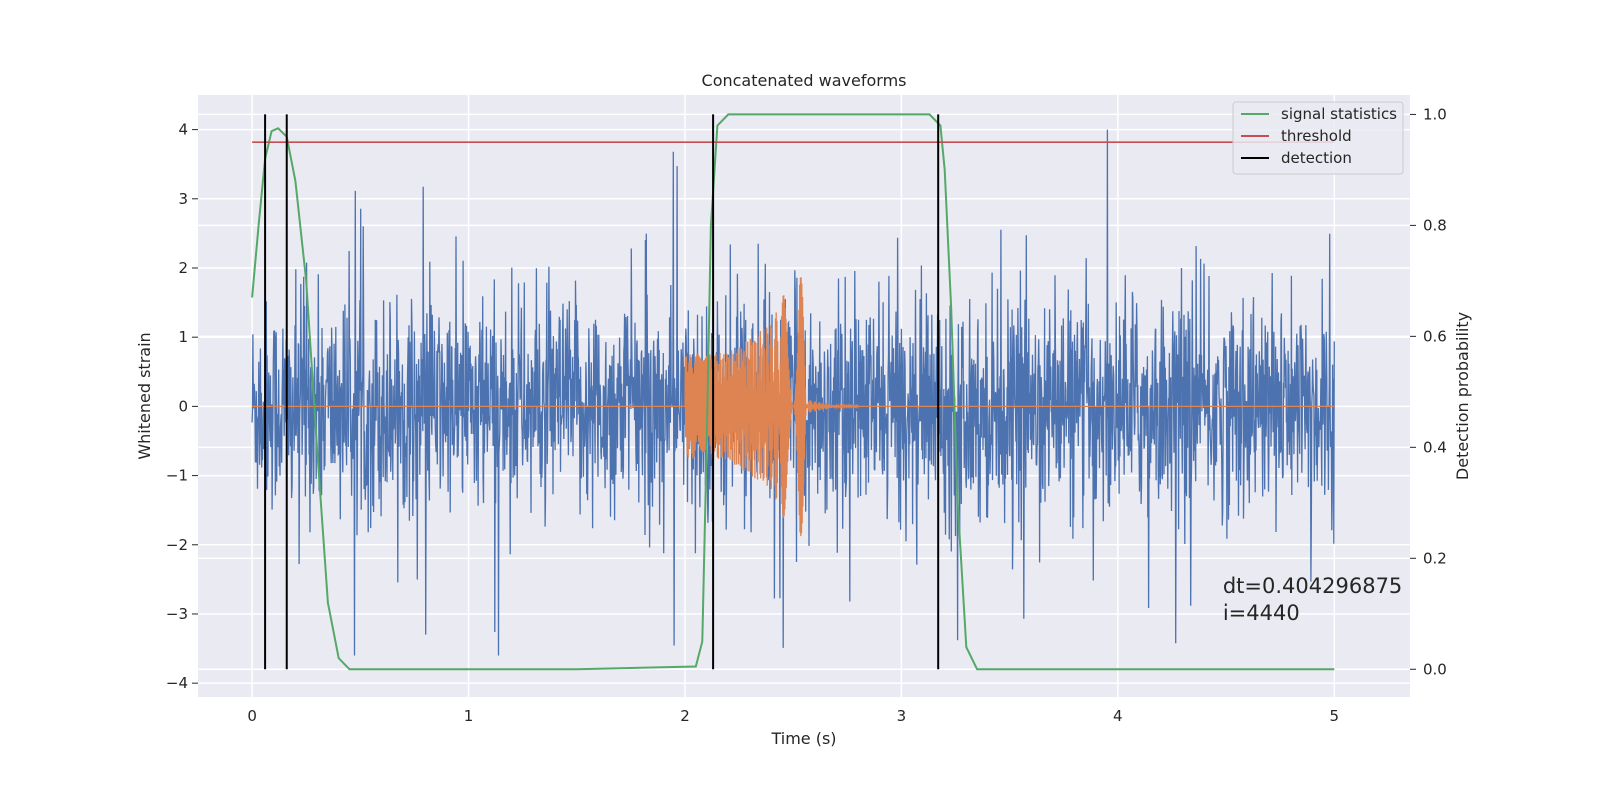 This screenshot has height=800, width=1600. I want to click on x-tick-label: 0, so click(252, 716).